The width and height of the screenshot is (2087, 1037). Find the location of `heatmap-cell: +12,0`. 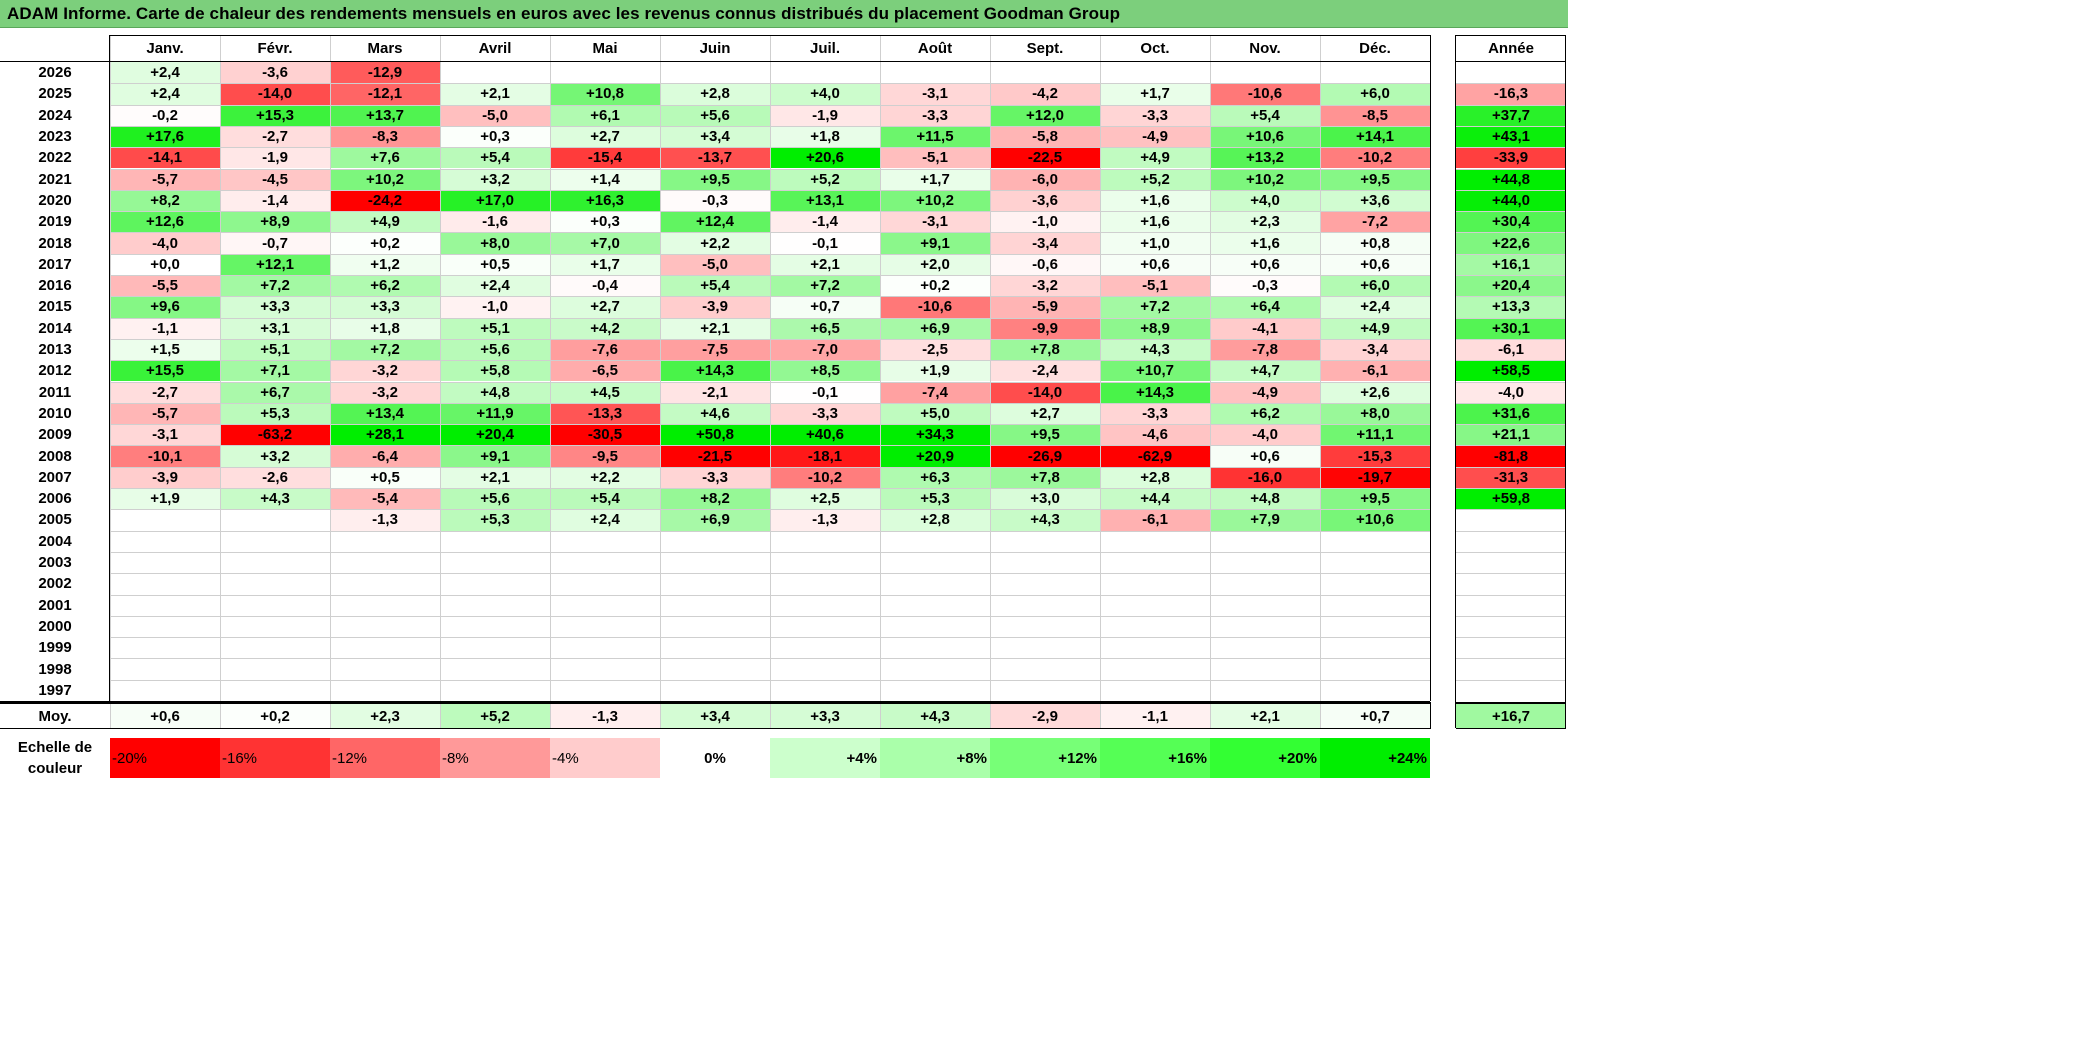

heatmap-cell: +12,0 is located at coordinates (1045, 115).